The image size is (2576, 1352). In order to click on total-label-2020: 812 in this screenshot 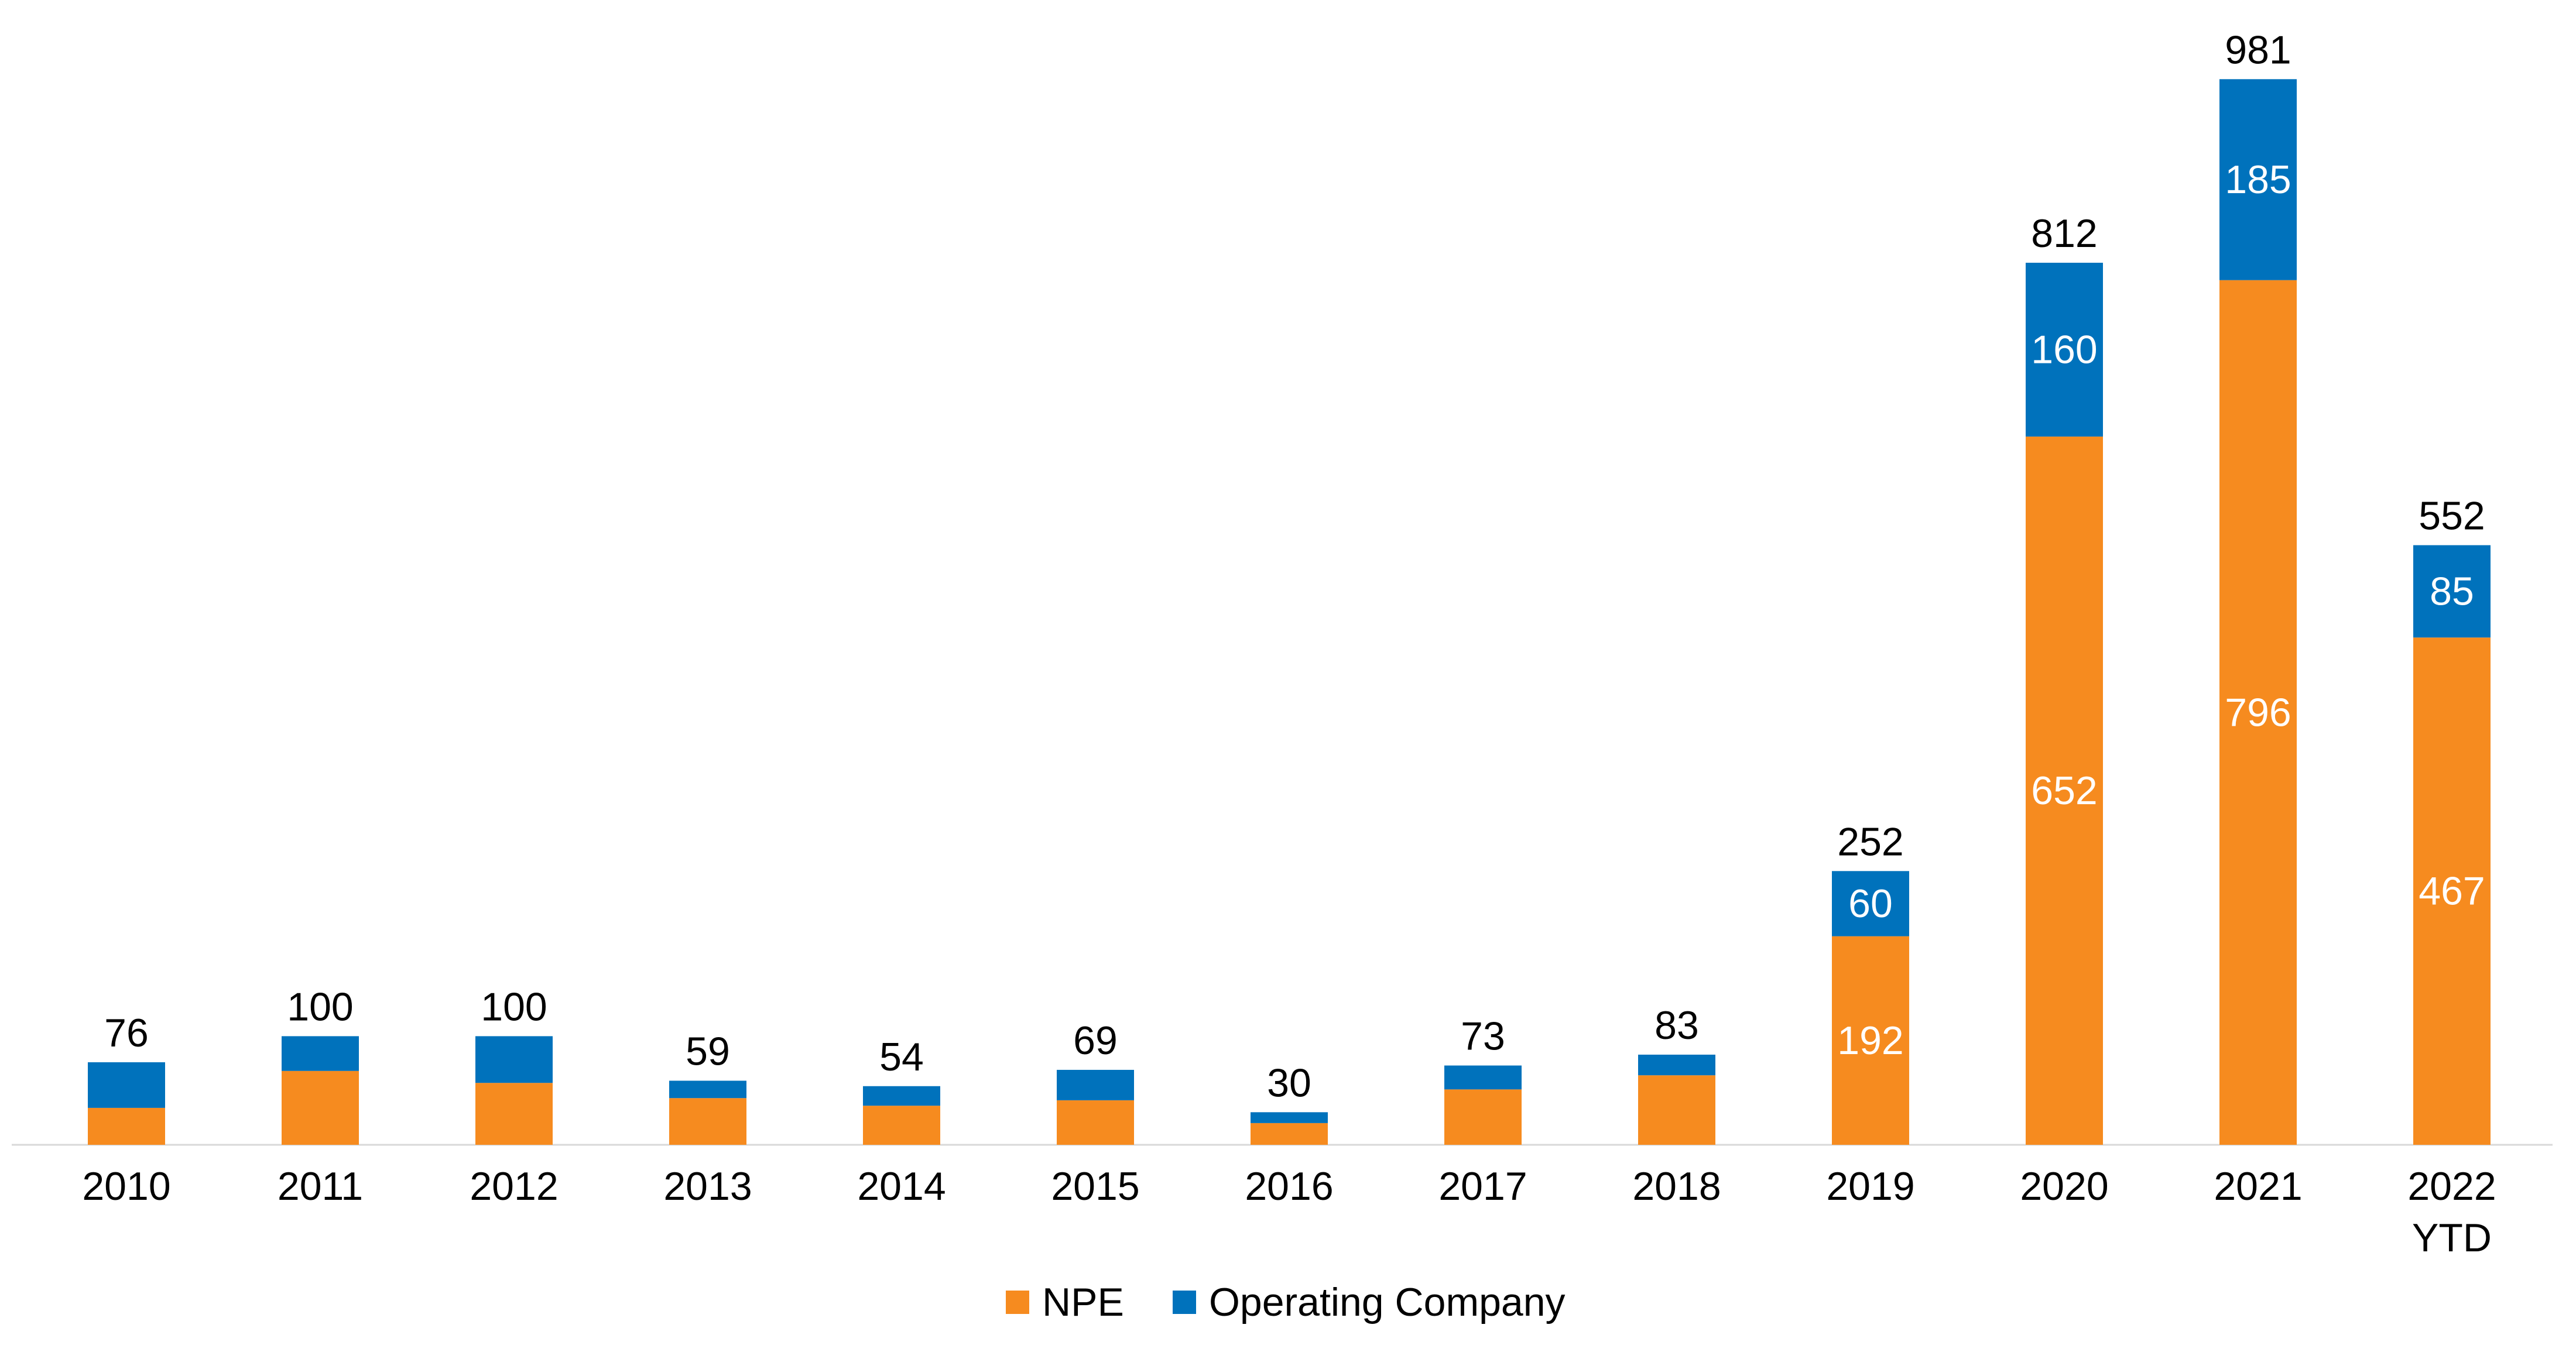, I will do `click(2064, 233)`.